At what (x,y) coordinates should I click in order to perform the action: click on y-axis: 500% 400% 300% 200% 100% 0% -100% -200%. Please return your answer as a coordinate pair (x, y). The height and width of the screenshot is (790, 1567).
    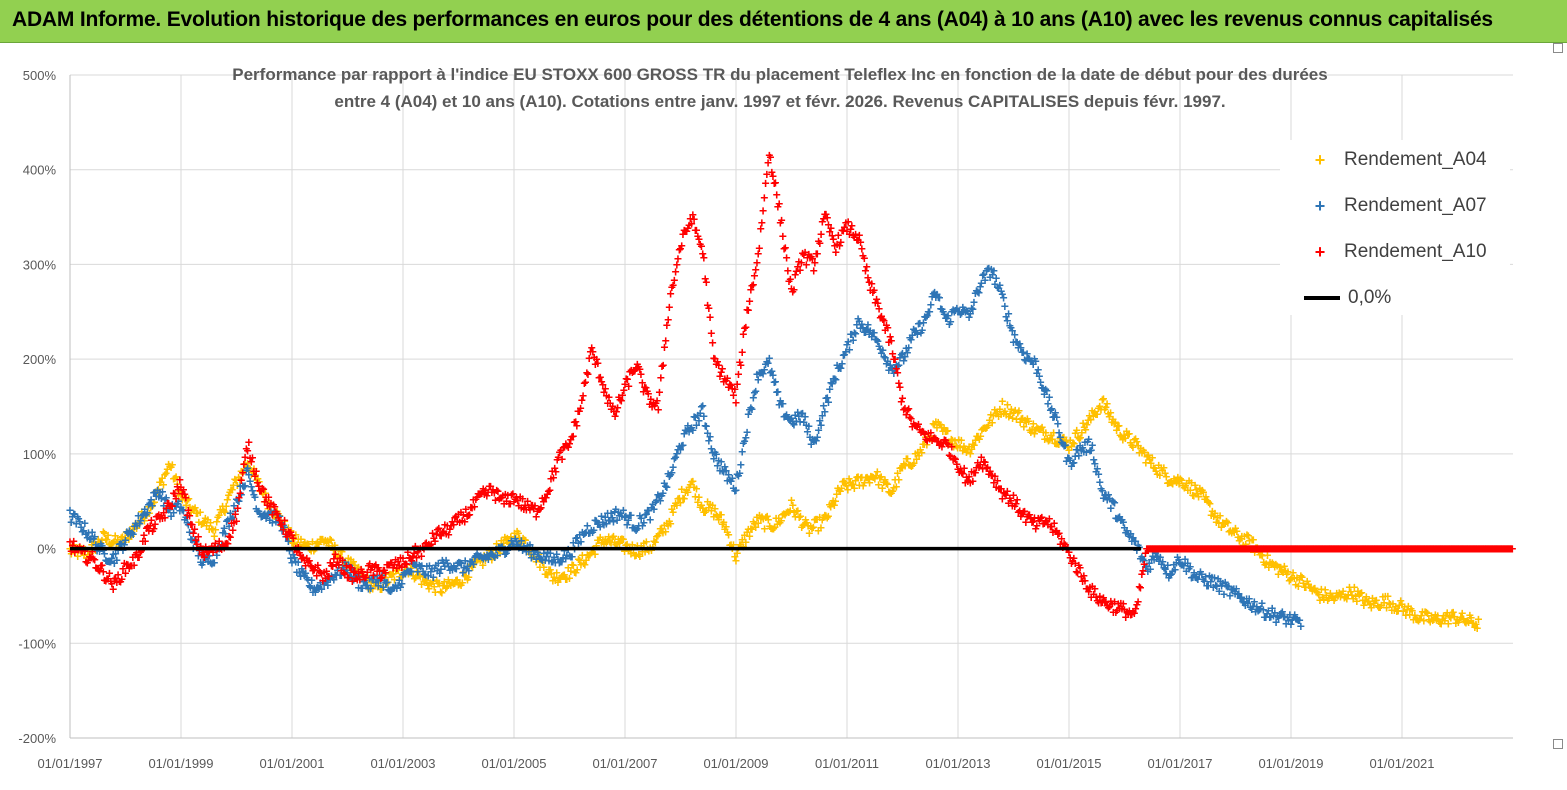
    Looking at the image, I should click on (37, 407).